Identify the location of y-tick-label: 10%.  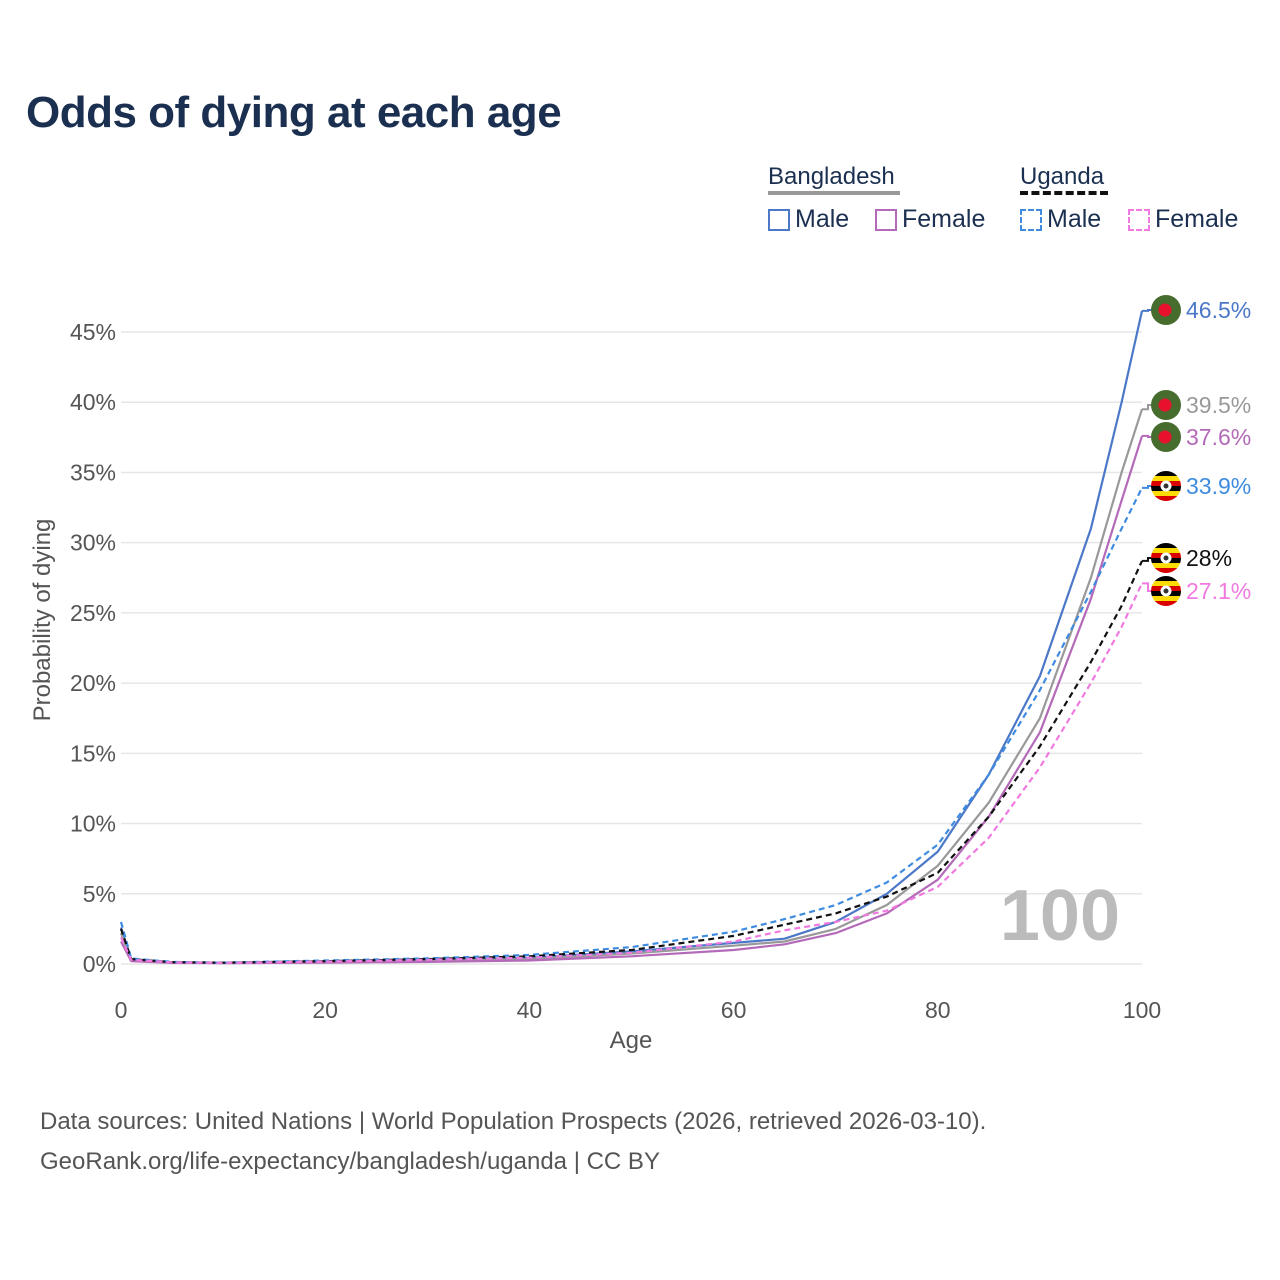
(93, 824).